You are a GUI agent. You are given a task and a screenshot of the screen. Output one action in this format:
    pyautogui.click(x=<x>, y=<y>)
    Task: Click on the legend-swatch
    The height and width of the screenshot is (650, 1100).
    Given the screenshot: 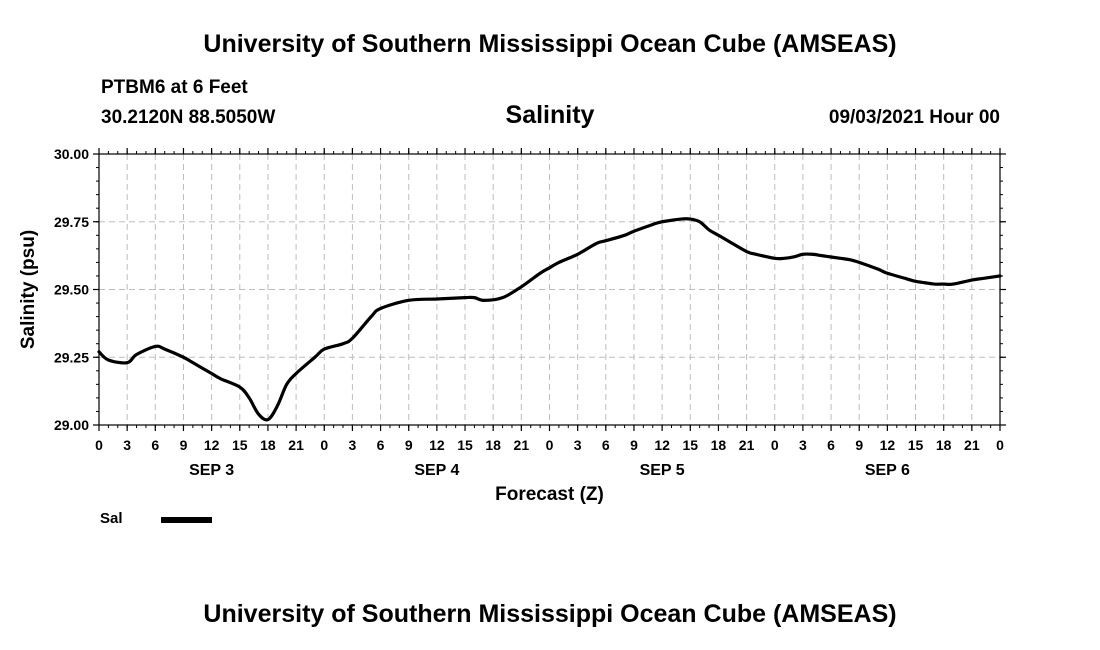 What is the action you would take?
    pyautogui.click(x=186, y=520)
    